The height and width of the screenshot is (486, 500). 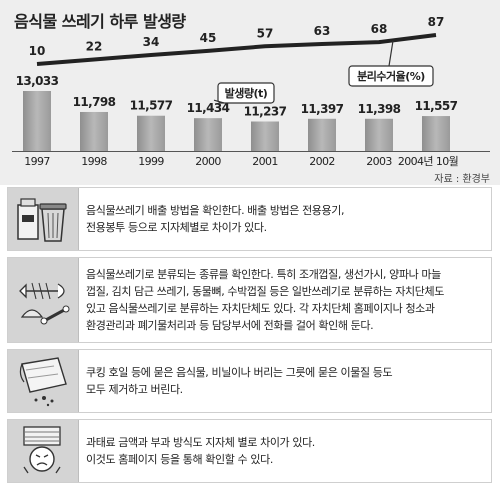 I want to click on x-tick-label: 1998, so click(x=94, y=161).